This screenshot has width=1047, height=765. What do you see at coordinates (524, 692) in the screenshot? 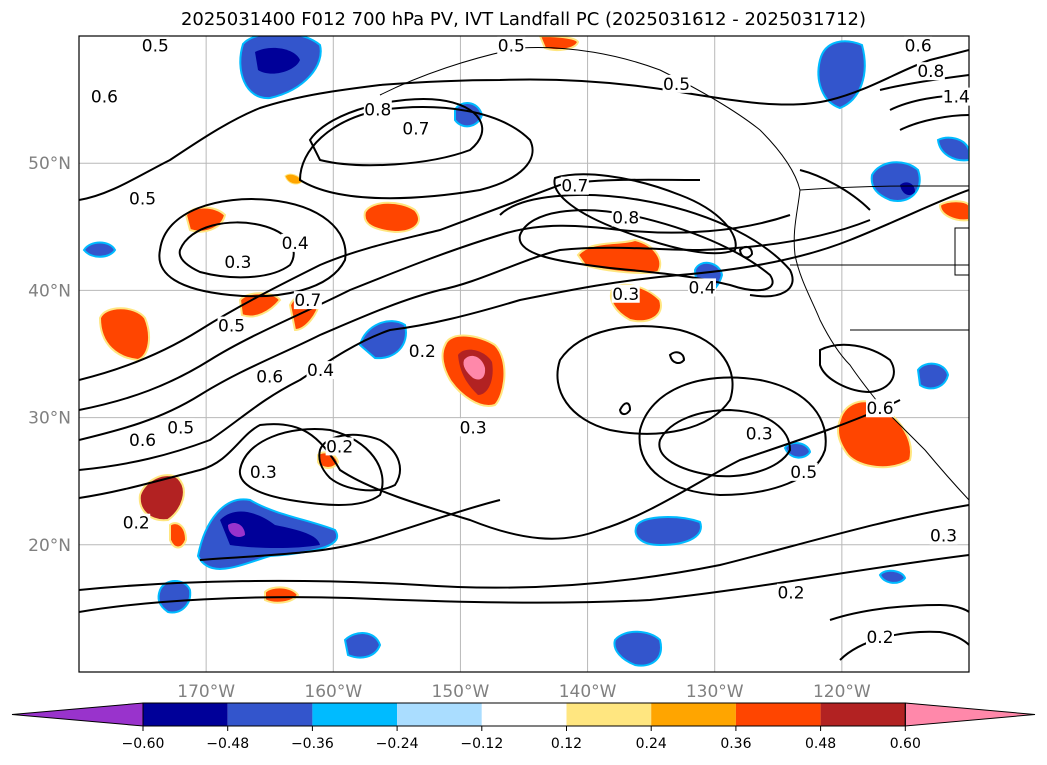
I see `longitude-labels: 170°W 160°W 150°W 140°W 130°W 120°W` at bounding box center [524, 692].